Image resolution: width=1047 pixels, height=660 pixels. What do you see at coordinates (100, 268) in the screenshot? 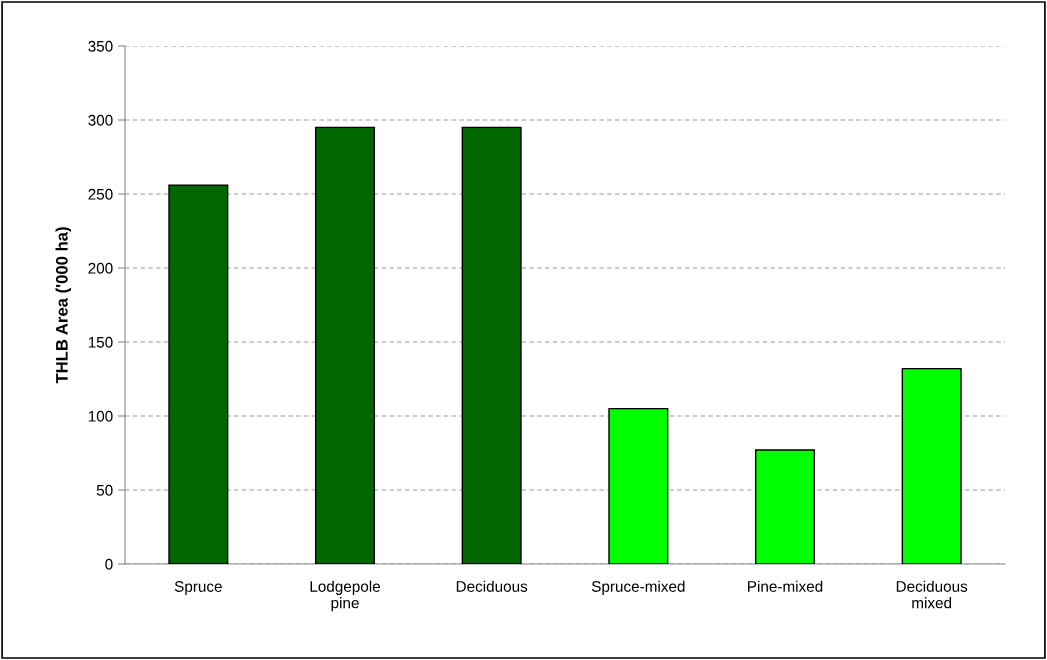
I see `y-tick-label: 200` at bounding box center [100, 268].